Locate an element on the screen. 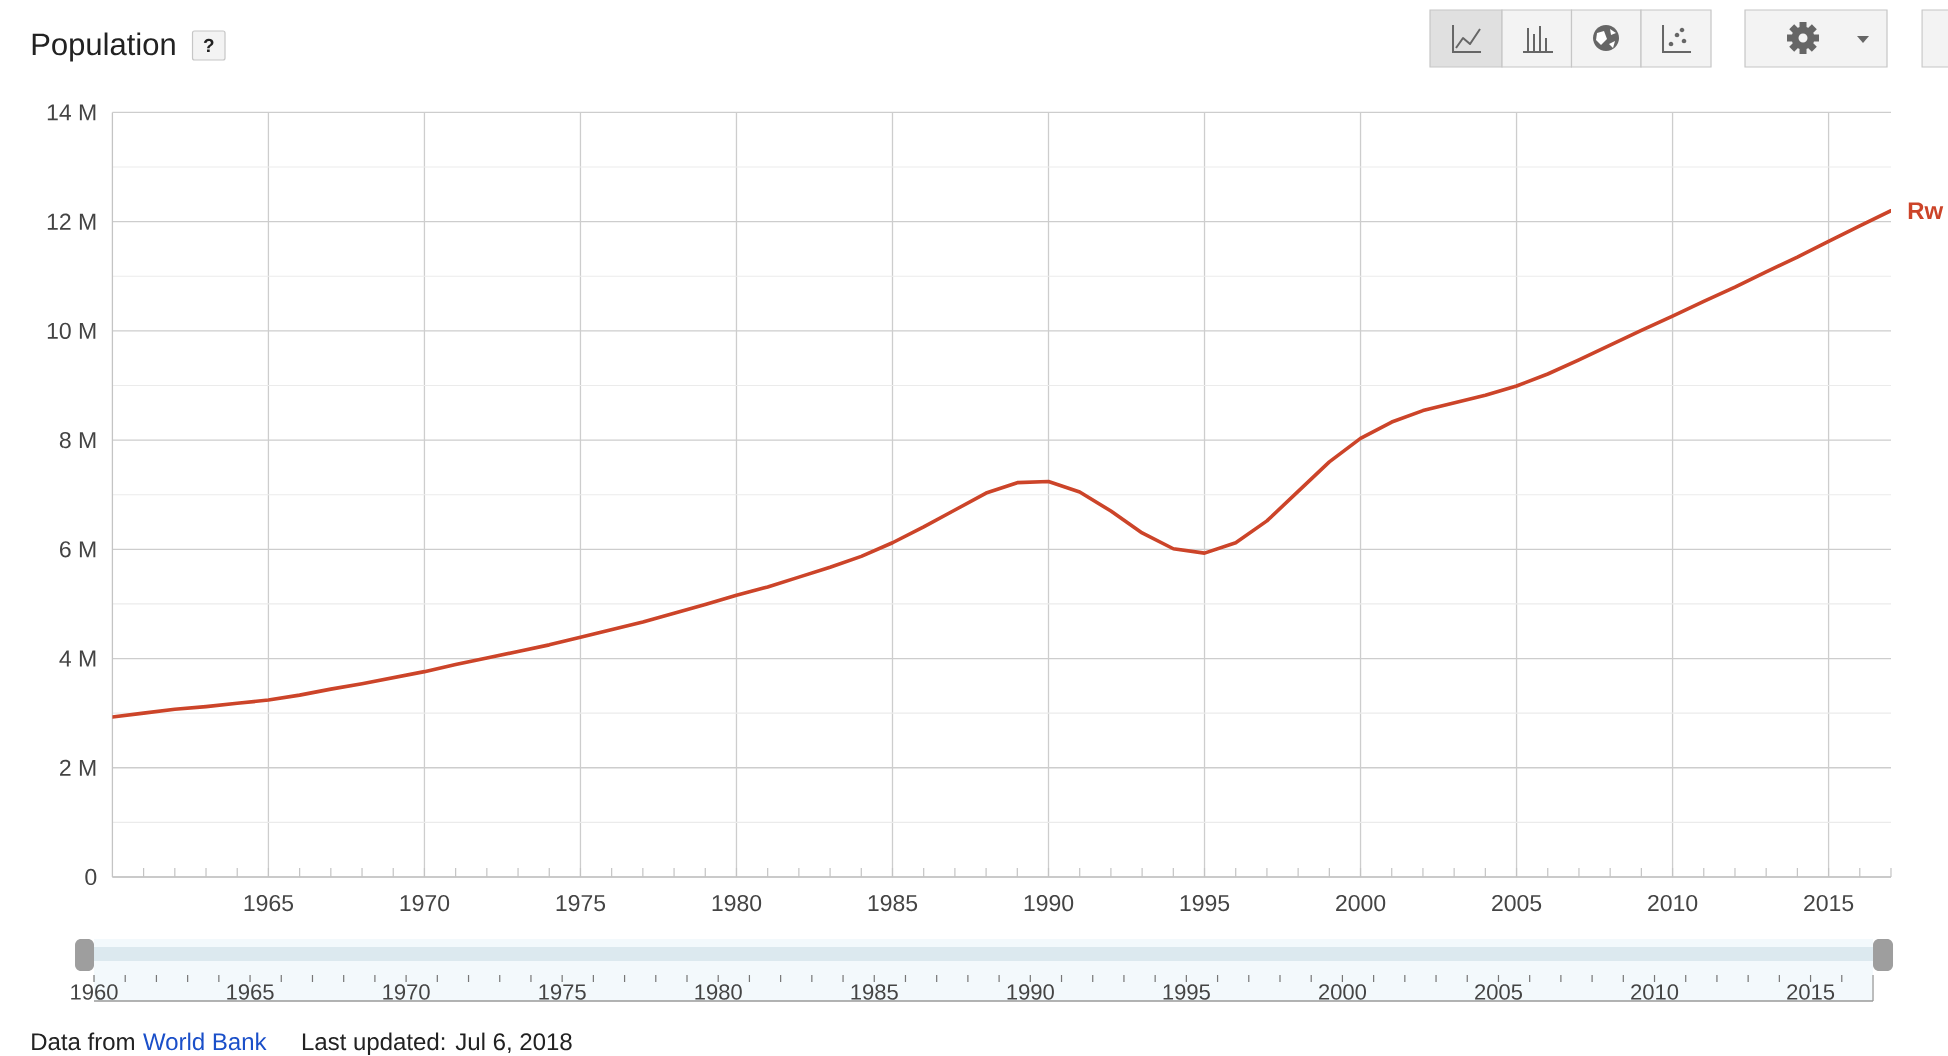 The height and width of the screenshot is (1056, 1948). chart-title: Population is located at coordinates (103, 47).